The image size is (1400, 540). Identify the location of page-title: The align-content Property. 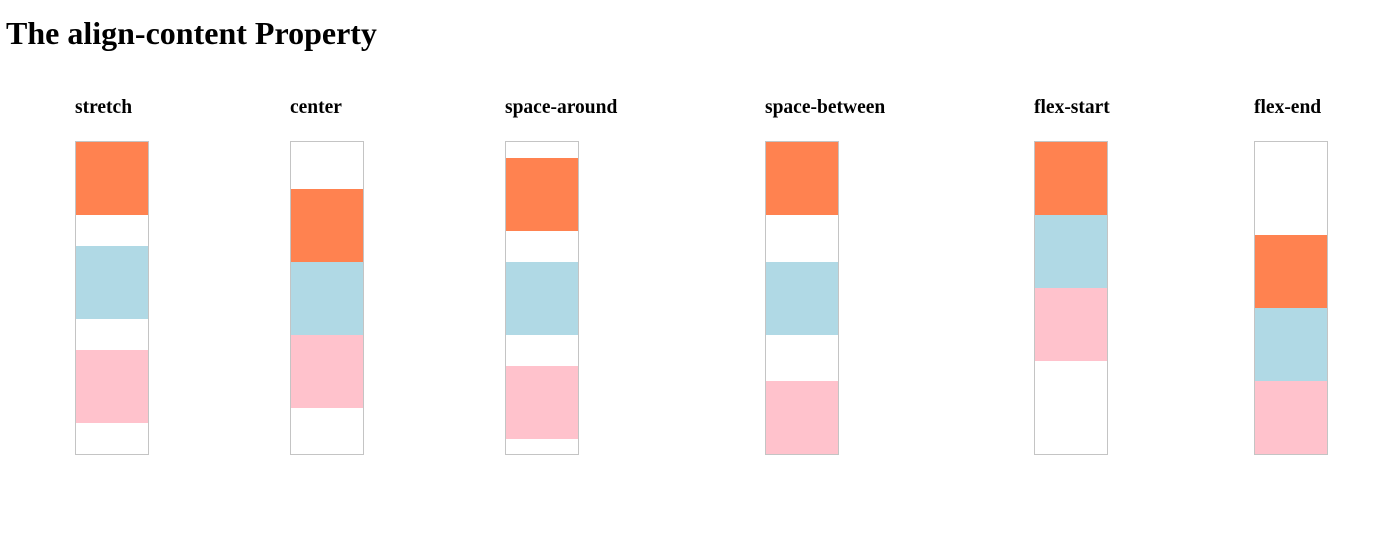
(191, 33).